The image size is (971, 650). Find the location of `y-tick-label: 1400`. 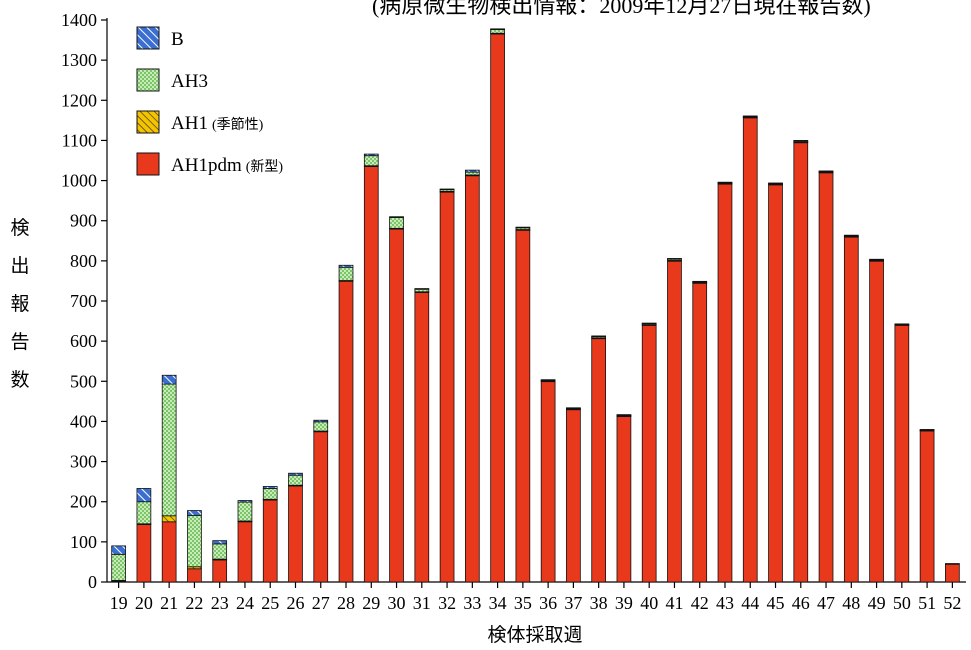

y-tick-label: 1400 is located at coordinates (79, 20).